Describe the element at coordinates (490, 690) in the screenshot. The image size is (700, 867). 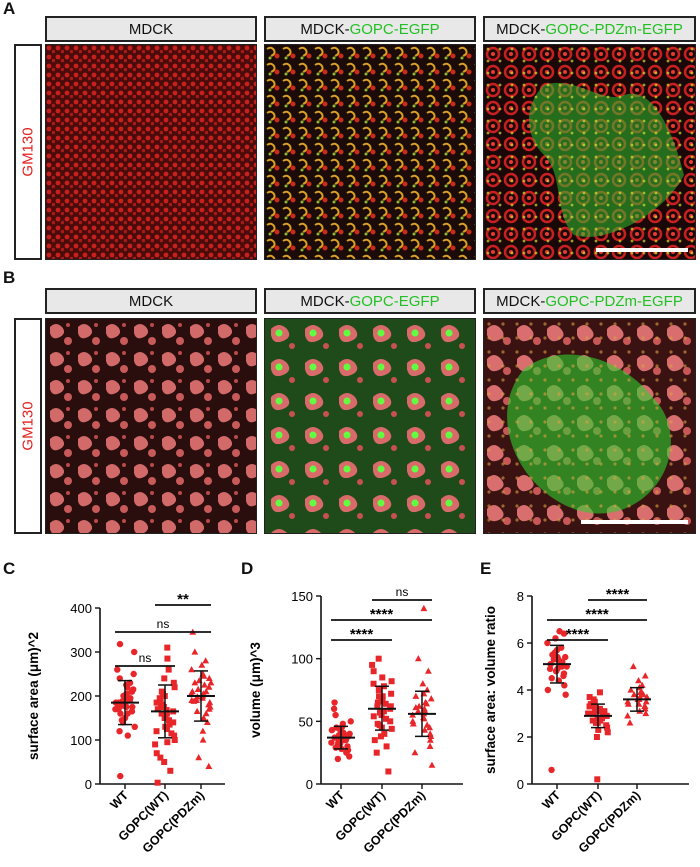
I see `y-axis-label: surface area: volume ratio` at that location.